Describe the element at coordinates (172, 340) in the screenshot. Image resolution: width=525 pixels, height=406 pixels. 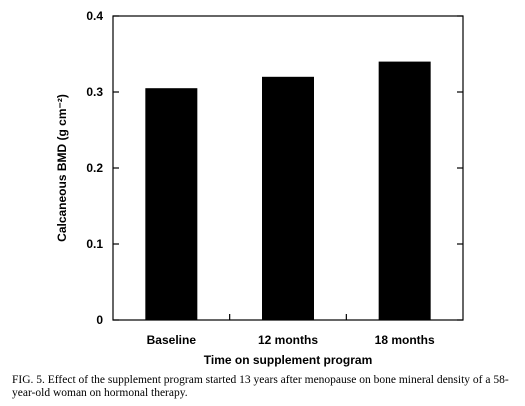
I see `x-tick-label: Baseline` at that location.